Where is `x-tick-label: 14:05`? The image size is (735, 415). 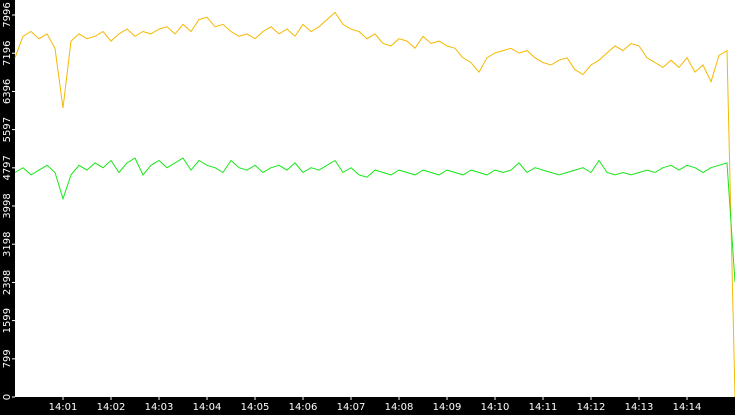
x-tick-label: 14:05 is located at coordinates (255, 407).